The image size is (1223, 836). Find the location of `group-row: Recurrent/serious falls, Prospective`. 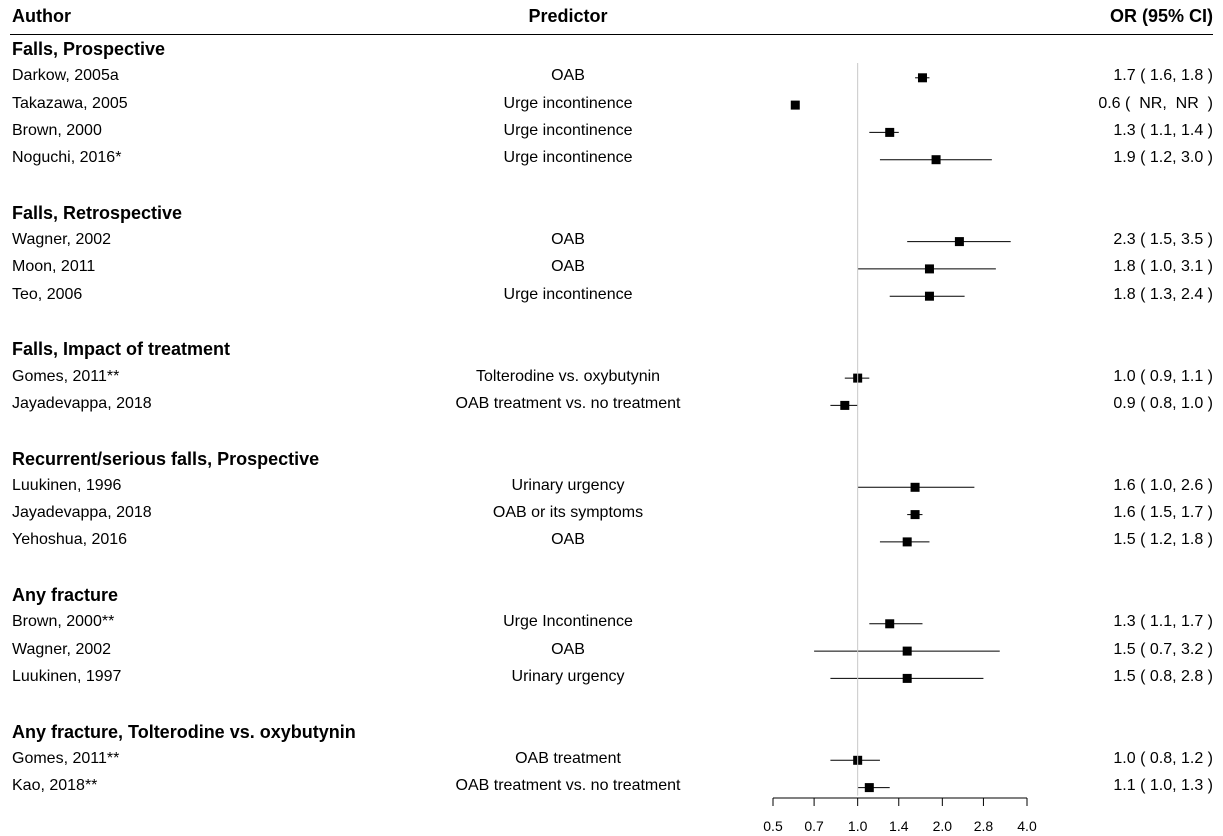

group-row: Recurrent/serious falls, Prospective is located at coordinates (611, 460).